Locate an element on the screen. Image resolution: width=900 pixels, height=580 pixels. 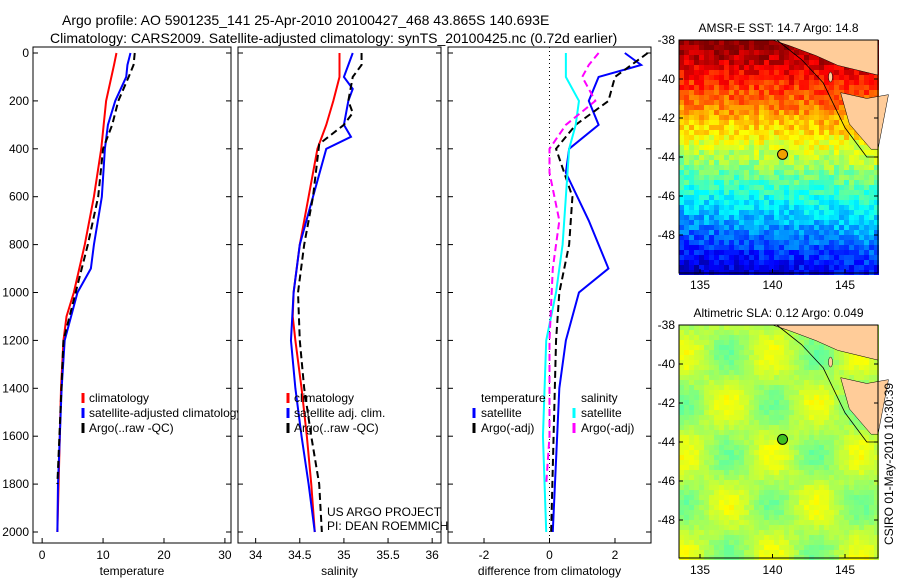
legend-label: Argo(-adj) is located at coordinates (507, 428).